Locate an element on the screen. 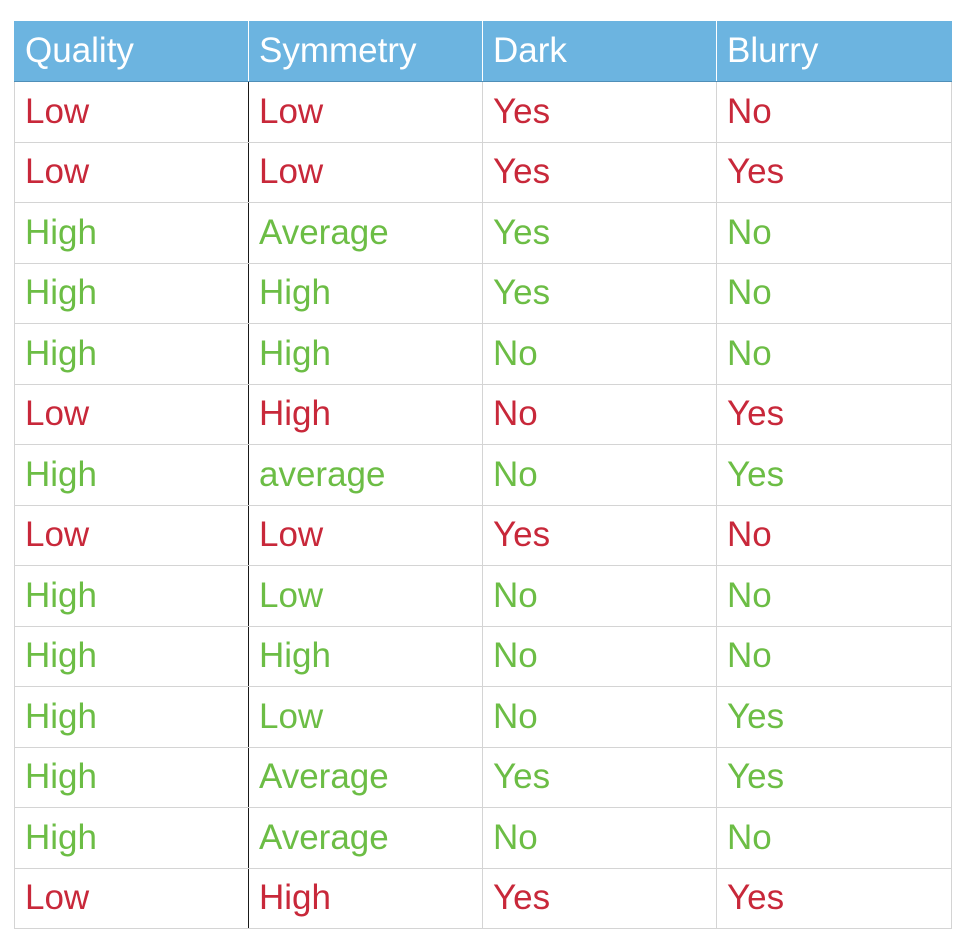 This screenshot has width=970, height=950. header-blurry: Blurry is located at coordinates (834, 51).